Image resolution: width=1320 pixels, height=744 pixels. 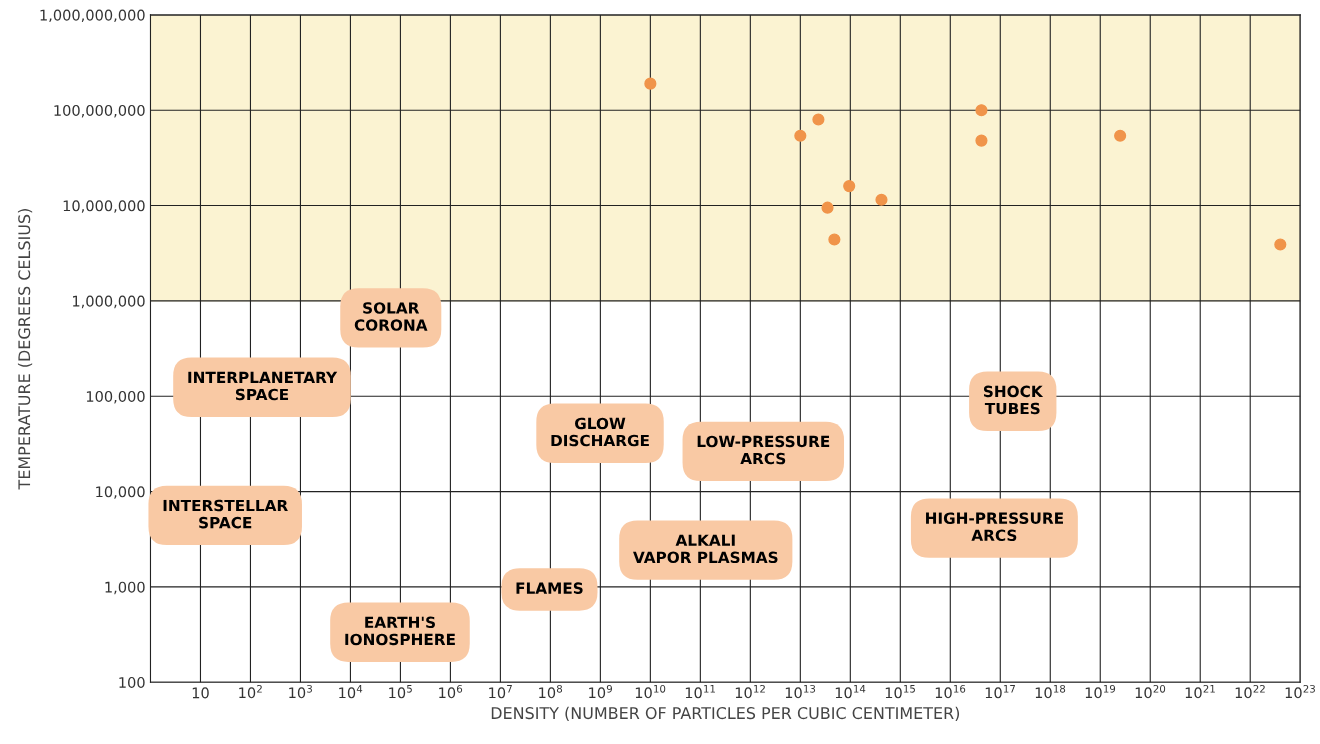 What do you see at coordinates (1050, 691) in the screenshot?
I see `x-tick-label: 10$^{18}$` at bounding box center [1050, 691].